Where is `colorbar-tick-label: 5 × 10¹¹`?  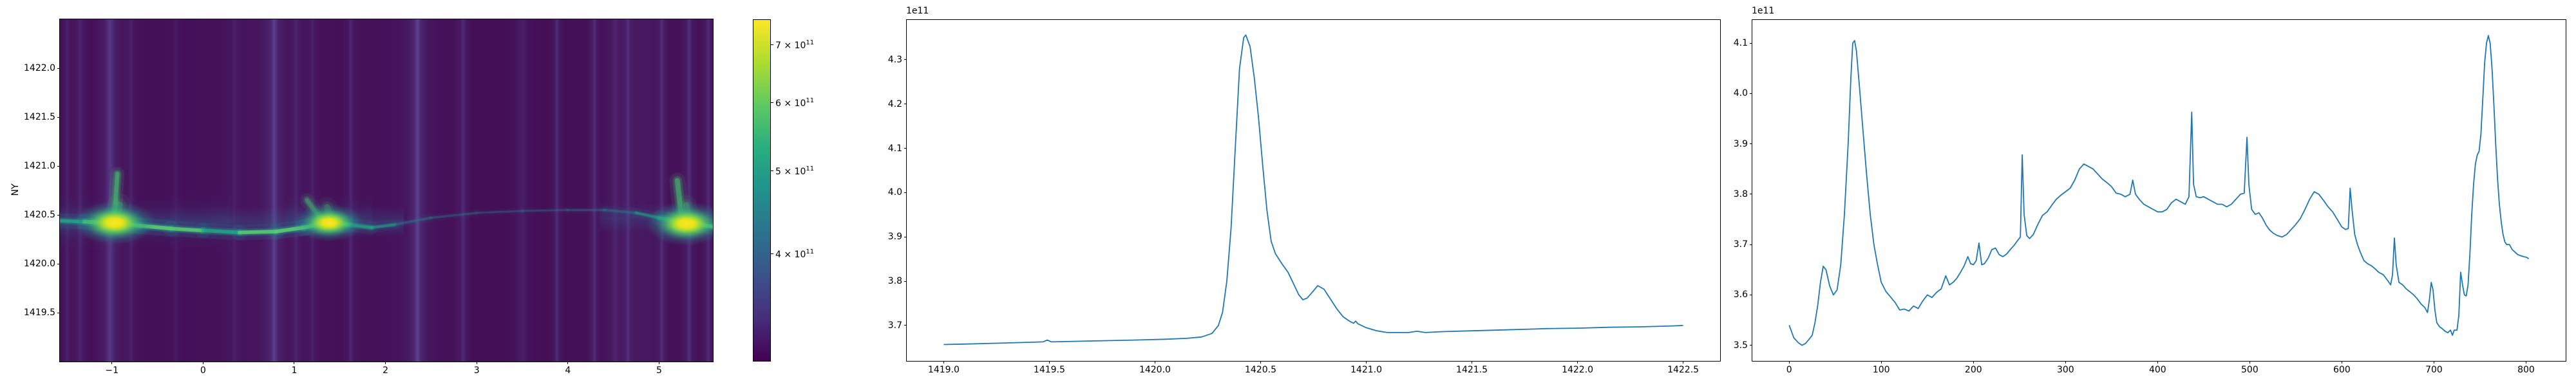
colorbar-tick-label: 5 × 10¹¹ is located at coordinates (795, 171).